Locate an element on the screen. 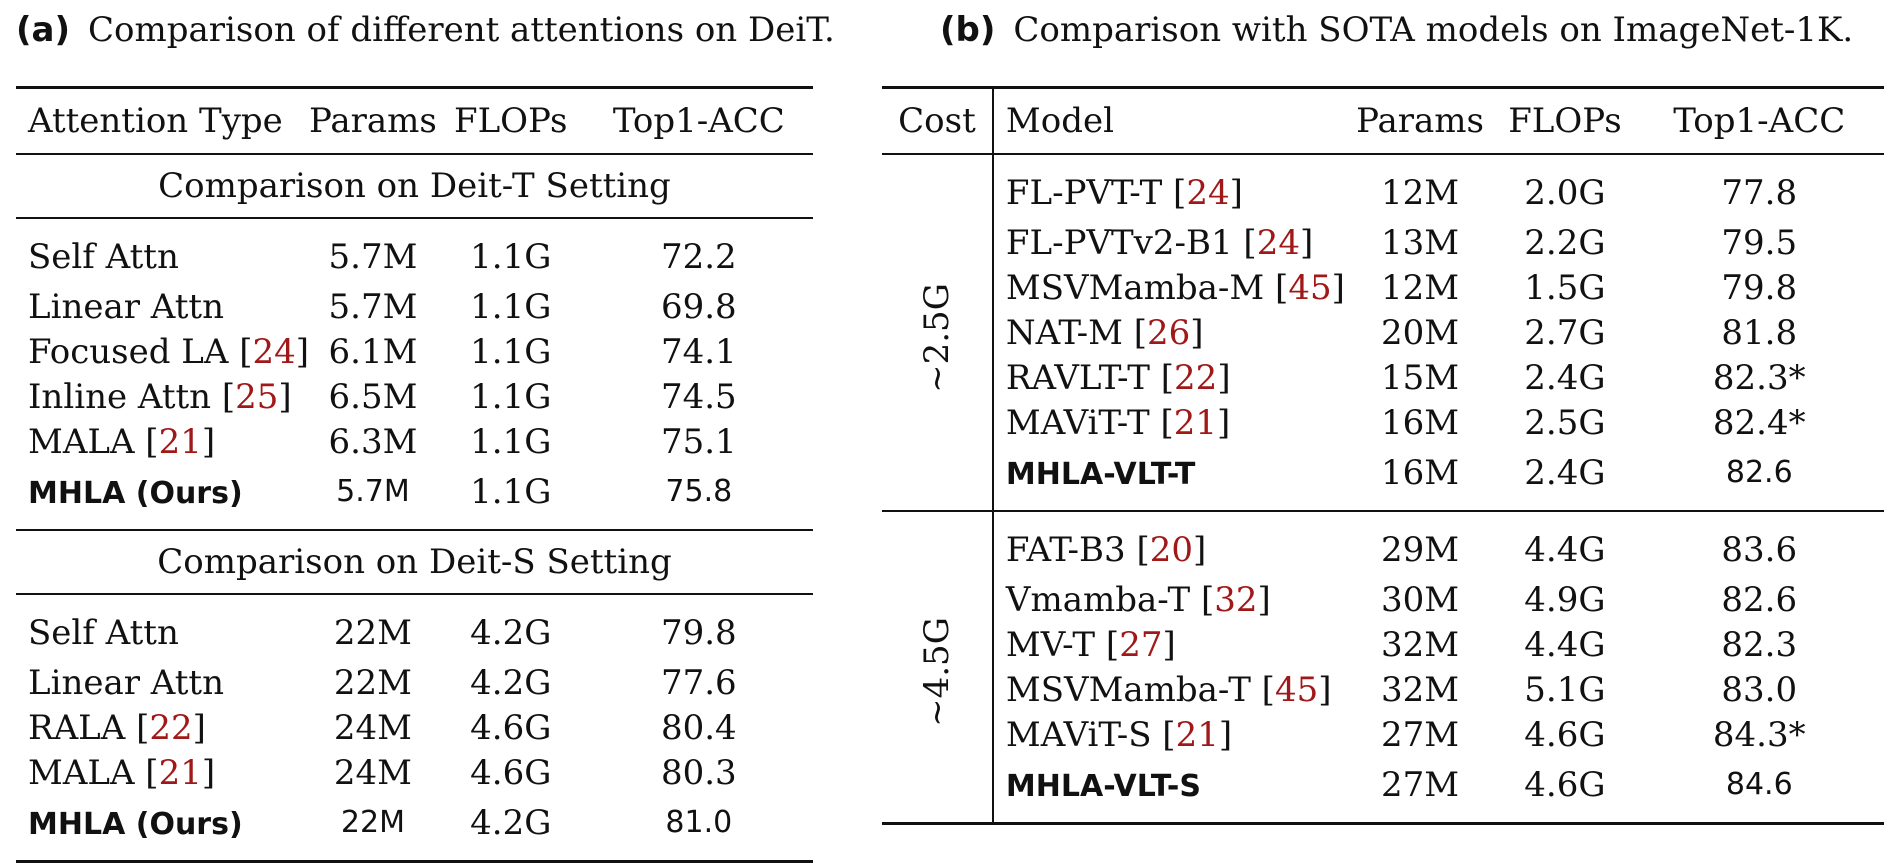 Image resolution: width=1900 pixels, height=863 pixels. model-name-cell: Self Attn is located at coordinates (162, 251).